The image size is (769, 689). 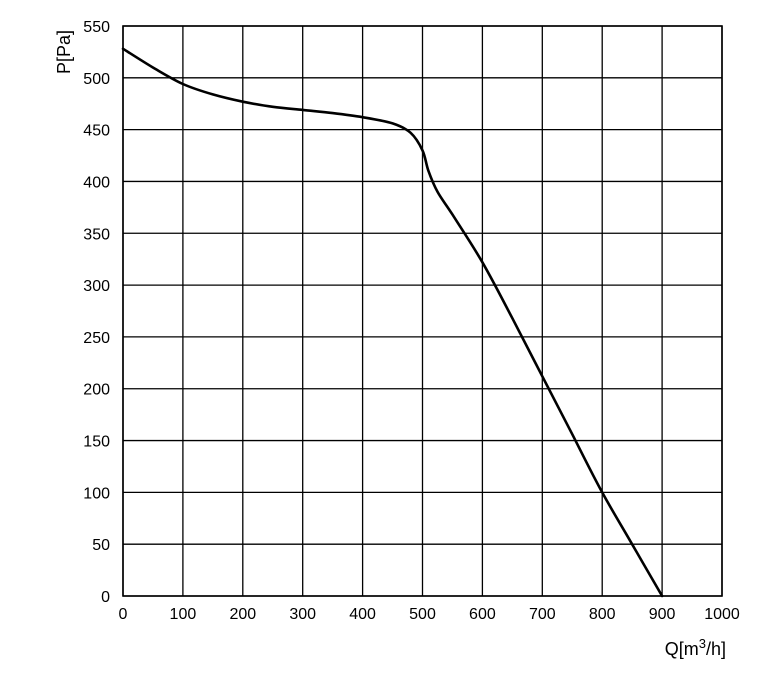 What do you see at coordinates (101, 545) in the screenshot?
I see `y-tick-label: 50` at bounding box center [101, 545].